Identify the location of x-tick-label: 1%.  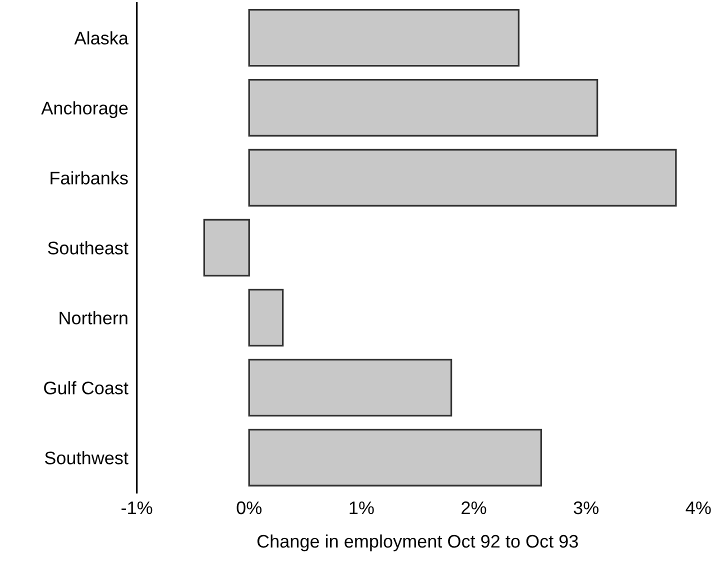
(362, 508).